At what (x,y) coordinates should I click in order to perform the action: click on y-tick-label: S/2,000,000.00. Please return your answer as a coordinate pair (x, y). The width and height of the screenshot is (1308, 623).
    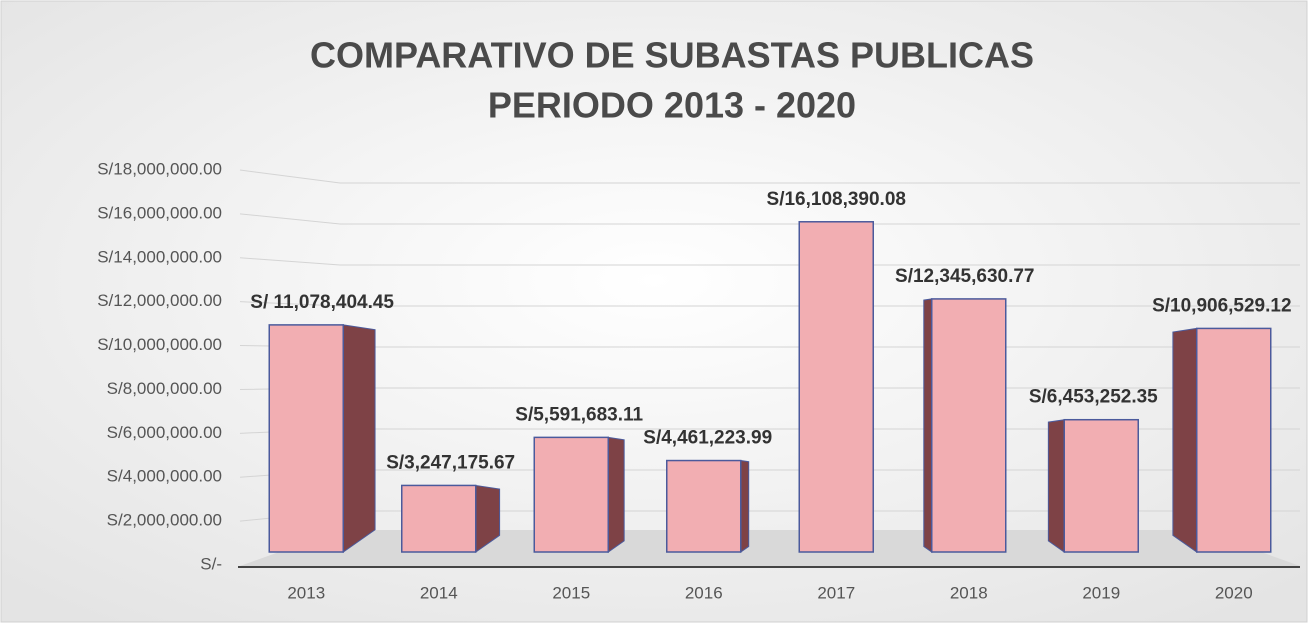
    Looking at the image, I should click on (164, 520).